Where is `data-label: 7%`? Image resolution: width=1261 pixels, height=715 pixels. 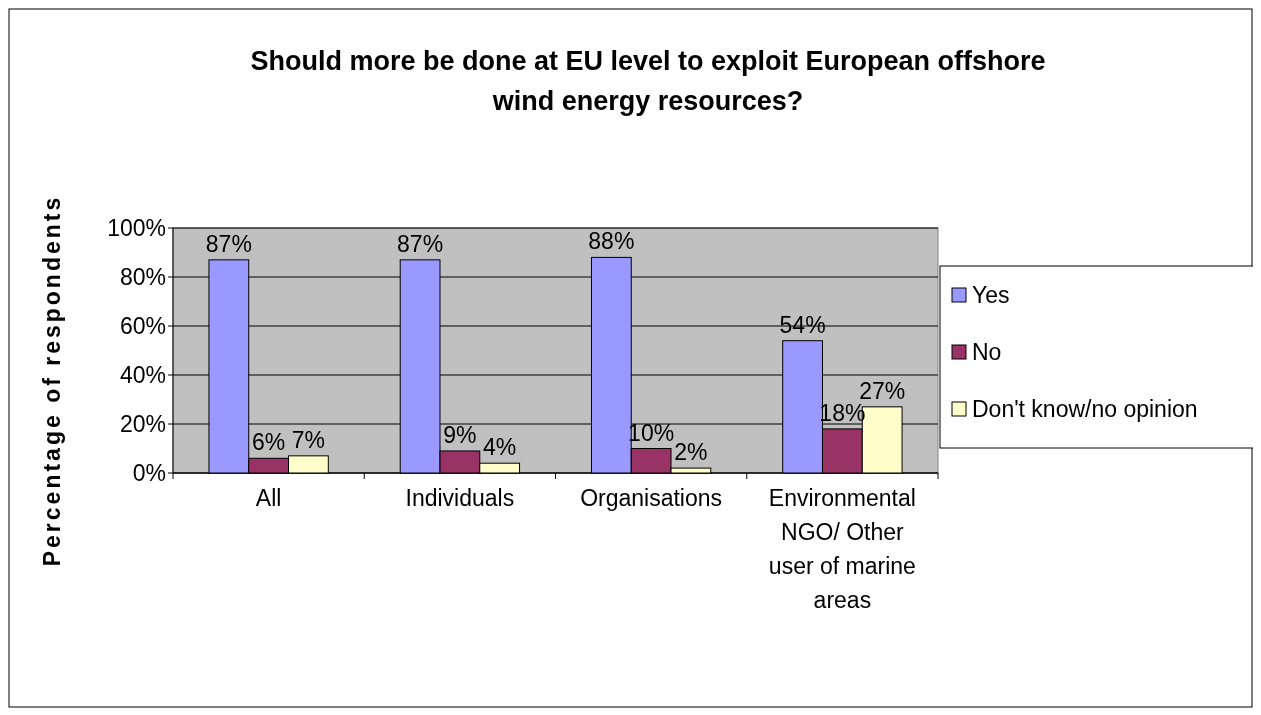
data-label: 7% is located at coordinates (308, 439).